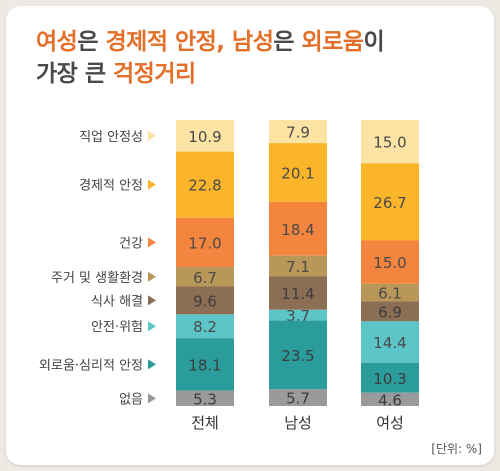 Image resolution: width=500 pixels, height=471 pixels. What do you see at coordinates (210, 58) in the screenshot?
I see `chart-title: 여성은 경제적 안정, 남성은 외로움이 가장 큰 걱정거리` at bounding box center [210, 58].